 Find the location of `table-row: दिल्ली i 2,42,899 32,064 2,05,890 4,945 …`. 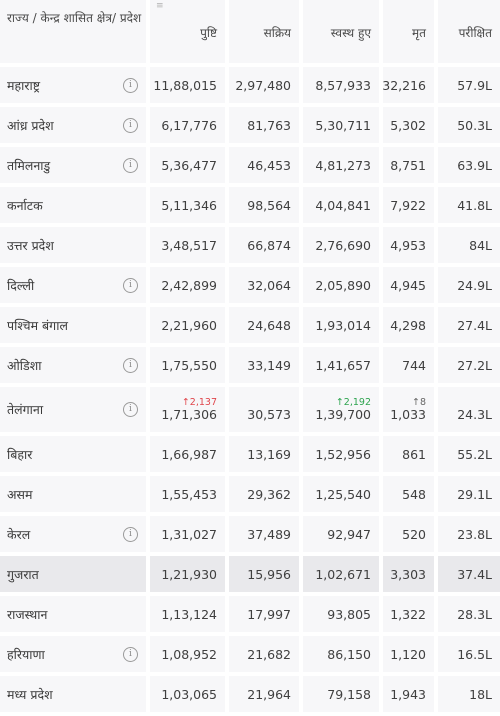

table-row: दिल्ली i 2,42,899 32,064 2,05,890 4,945 … is located at coordinates (250, 287).